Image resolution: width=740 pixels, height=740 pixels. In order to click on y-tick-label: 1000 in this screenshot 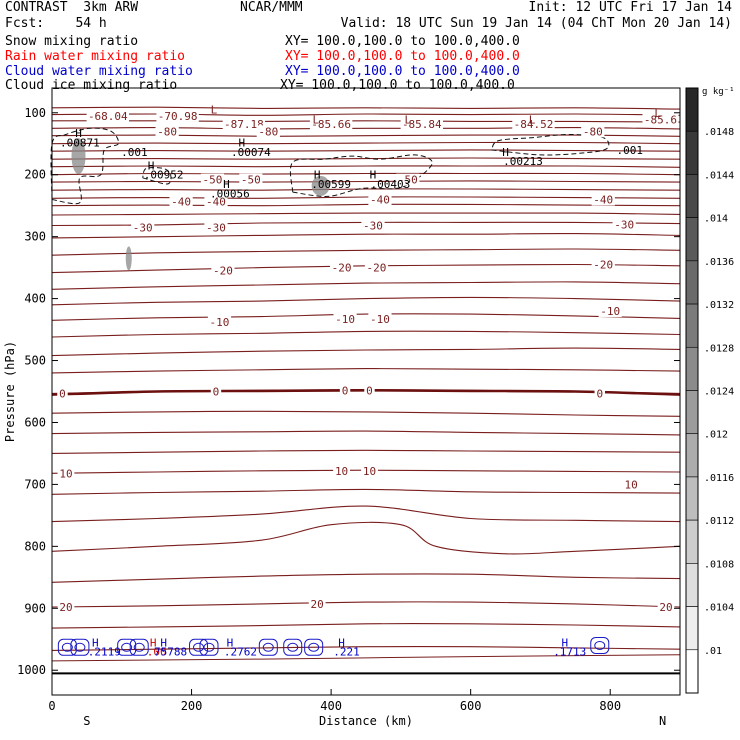, I will do `click(31, 670)`.